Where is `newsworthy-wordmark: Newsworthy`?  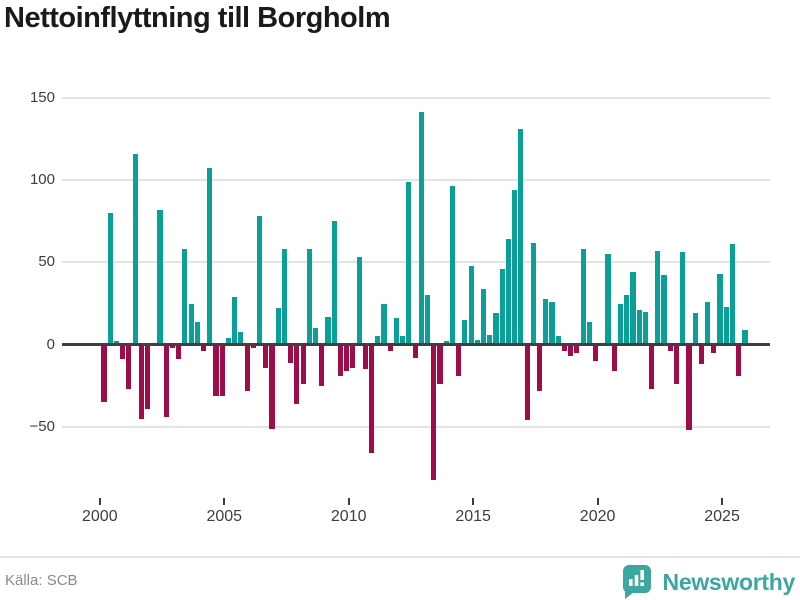 newsworthy-wordmark: Newsworthy is located at coordinates (729, 581).